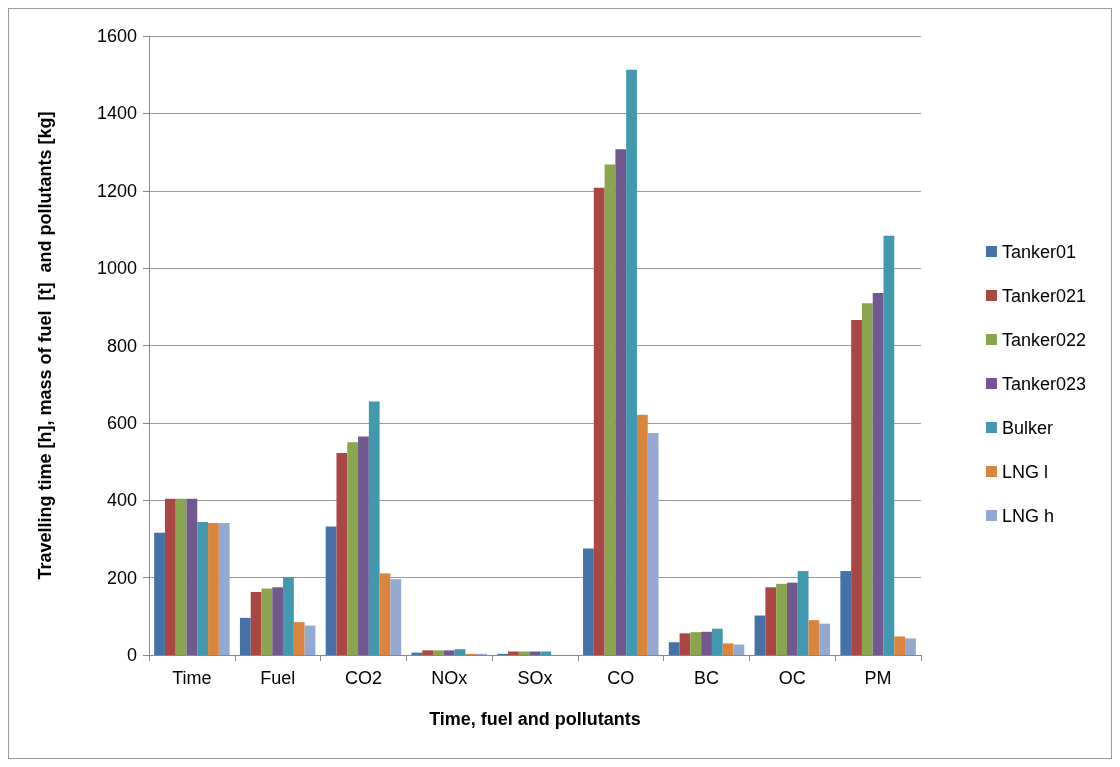 This screenshot has width=1120, height=767. Describe the element at coordinates (1043, 295) in the screenshot. I see `legend-label: Tanker021` at that location.